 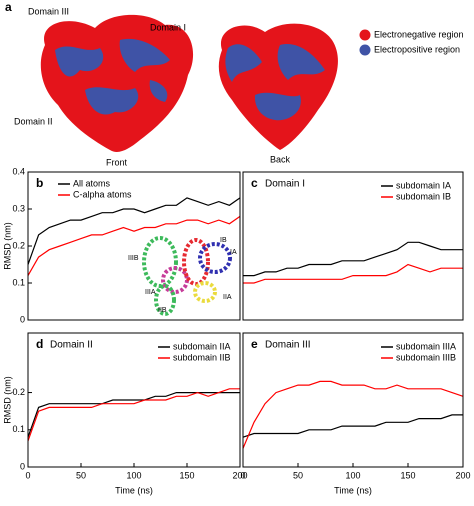 What do you see at coordinates (288, 345) in the screenshot?
I see `chart-title: Domain III` at bounding box center [288, 345].